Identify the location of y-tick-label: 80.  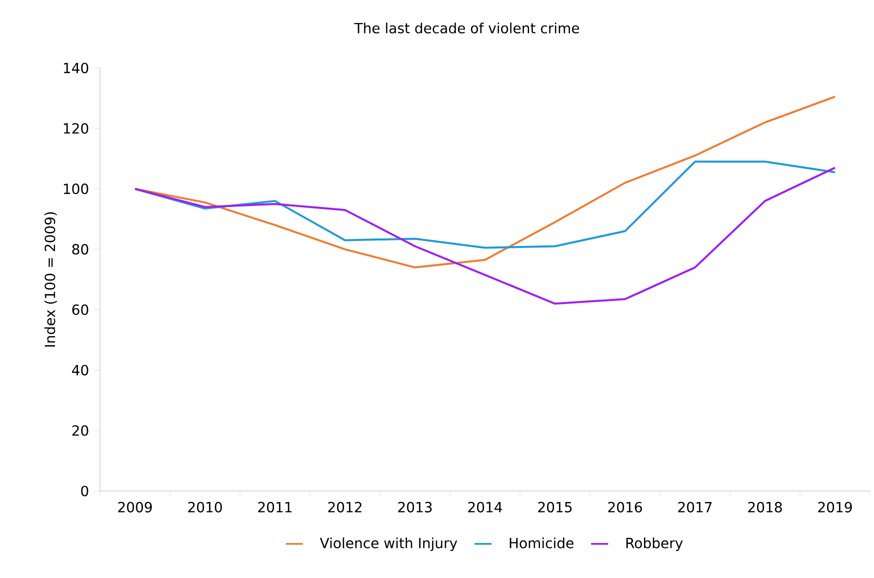
(80, 249).